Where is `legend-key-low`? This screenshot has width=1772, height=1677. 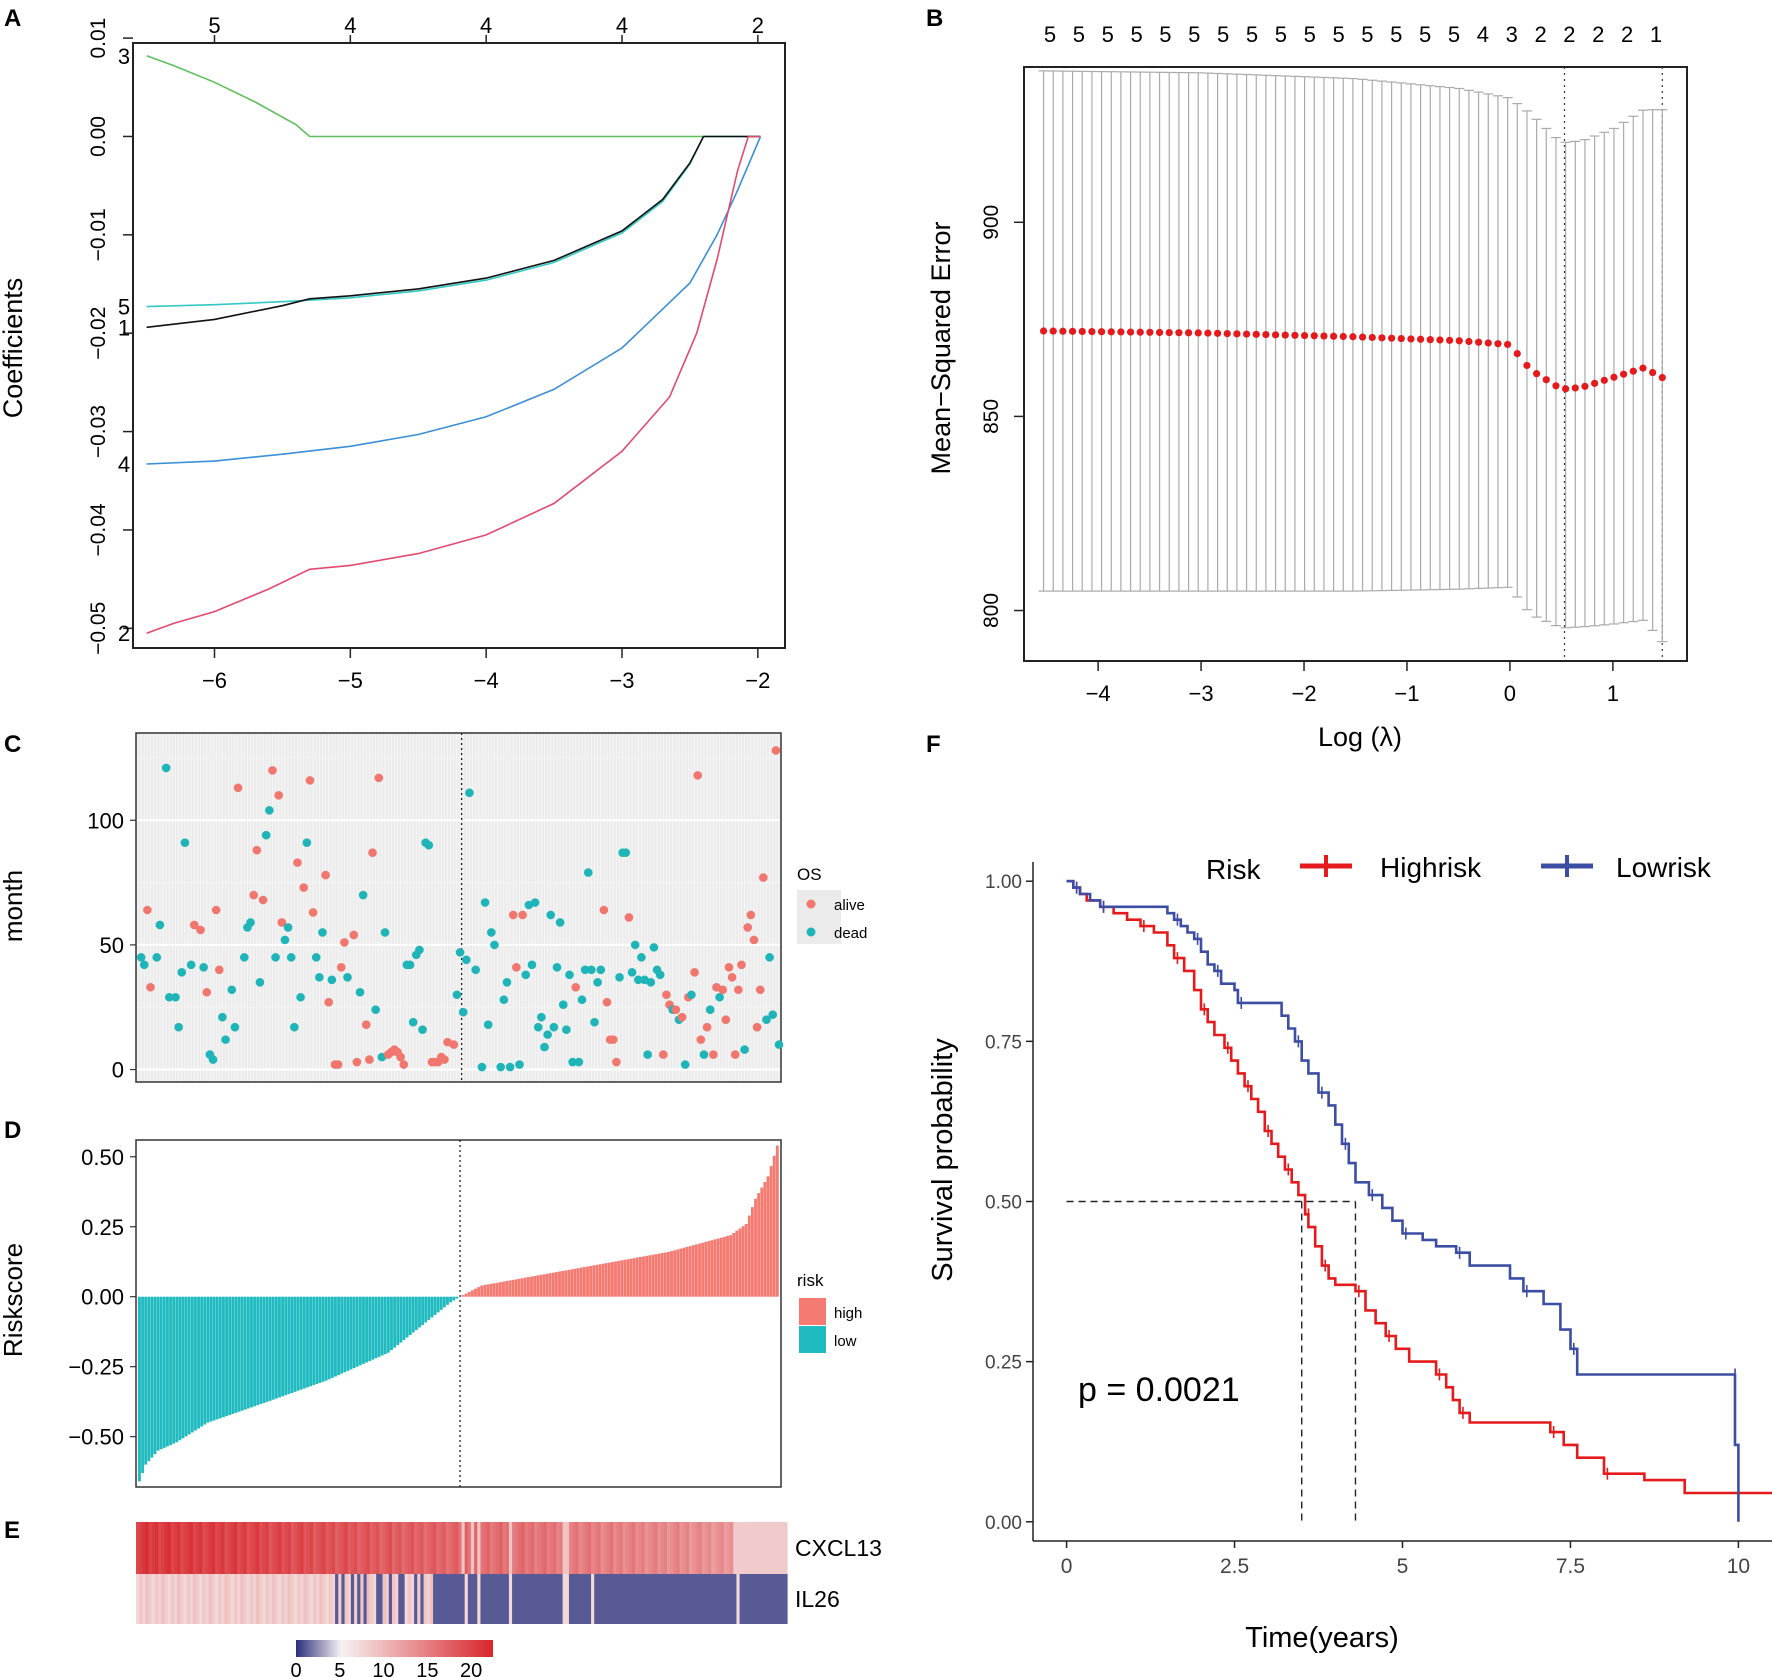 legend-key-low is located at coordinates (812, 1339).